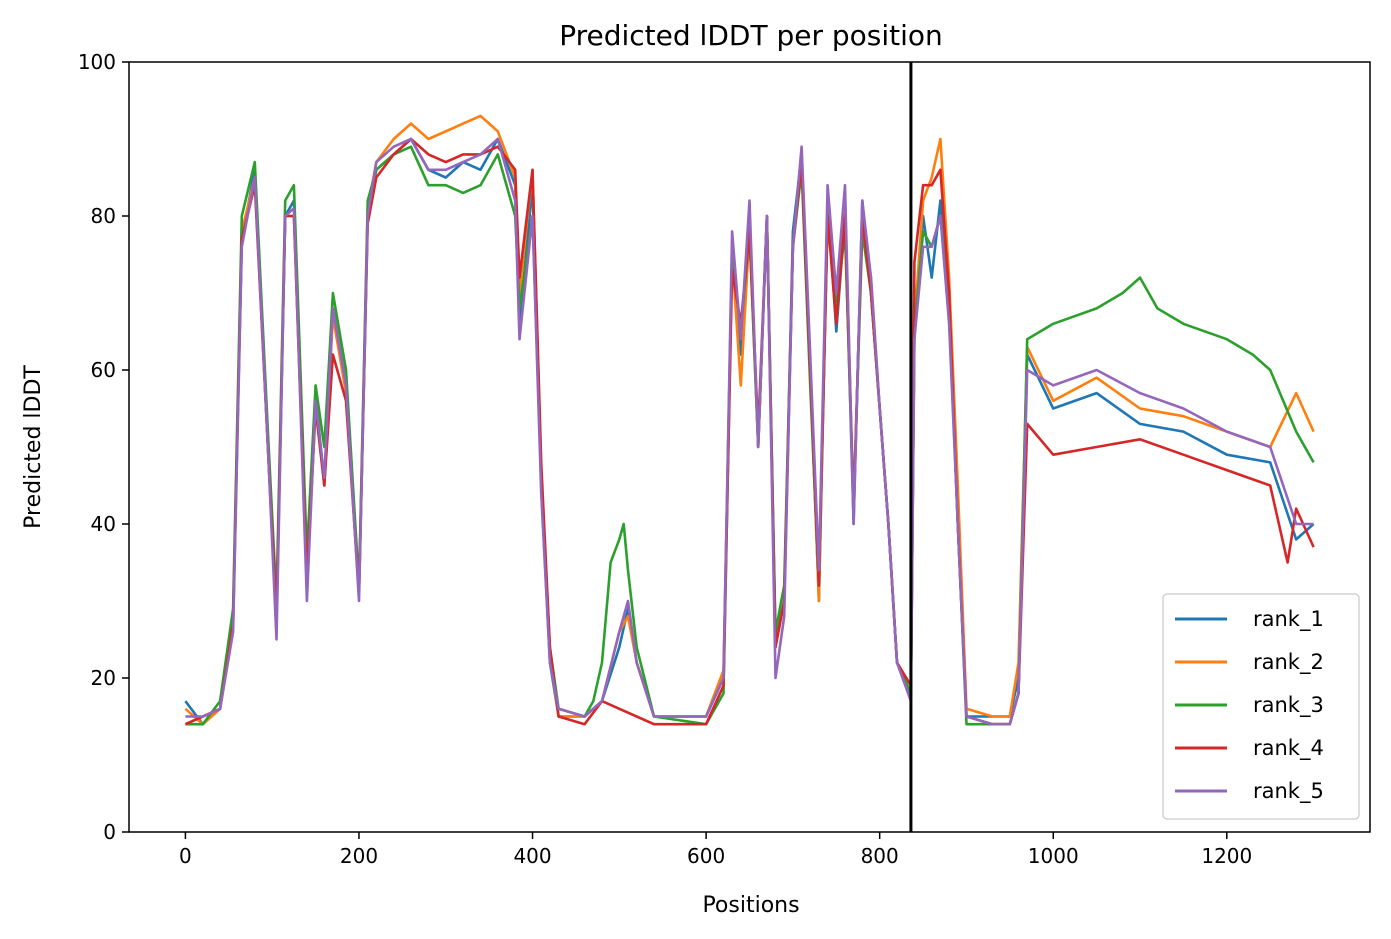 The image size is (1391, 939). I want to click on x-tick-label: 1200, so click(1226, 856).